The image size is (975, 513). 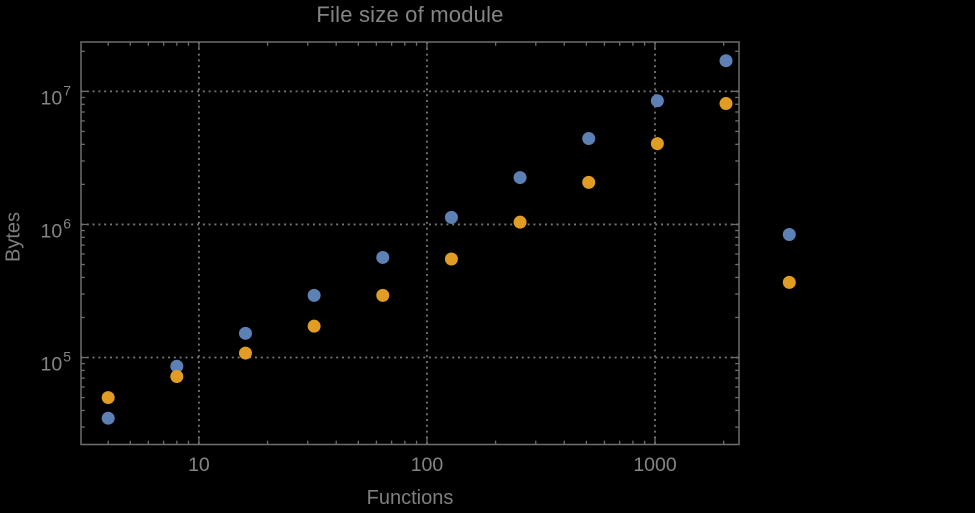 What do you see at coordinates (56, 228) in the screenshot?
I see `y-tick-label: 10⁶` at bounding box center [56, 228].